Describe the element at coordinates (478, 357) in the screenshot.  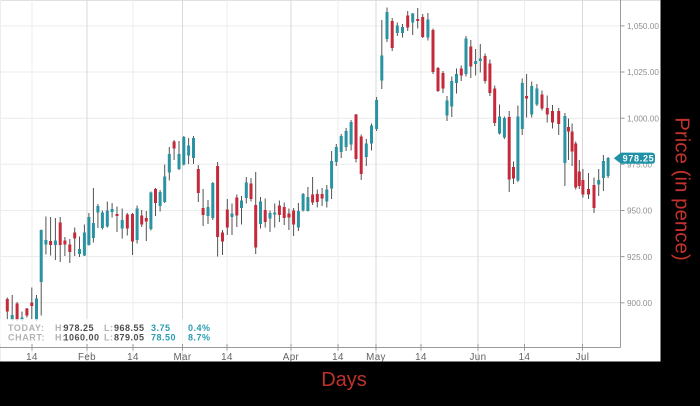
I see `svg-text: Jun` at that location.